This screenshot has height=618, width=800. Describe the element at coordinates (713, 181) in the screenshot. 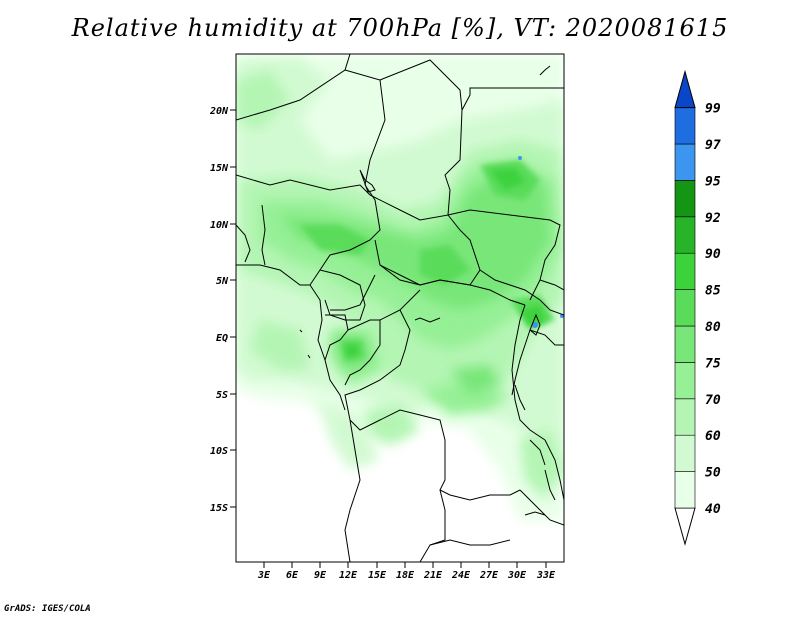

I see `colorbar-label: 95` at that location.